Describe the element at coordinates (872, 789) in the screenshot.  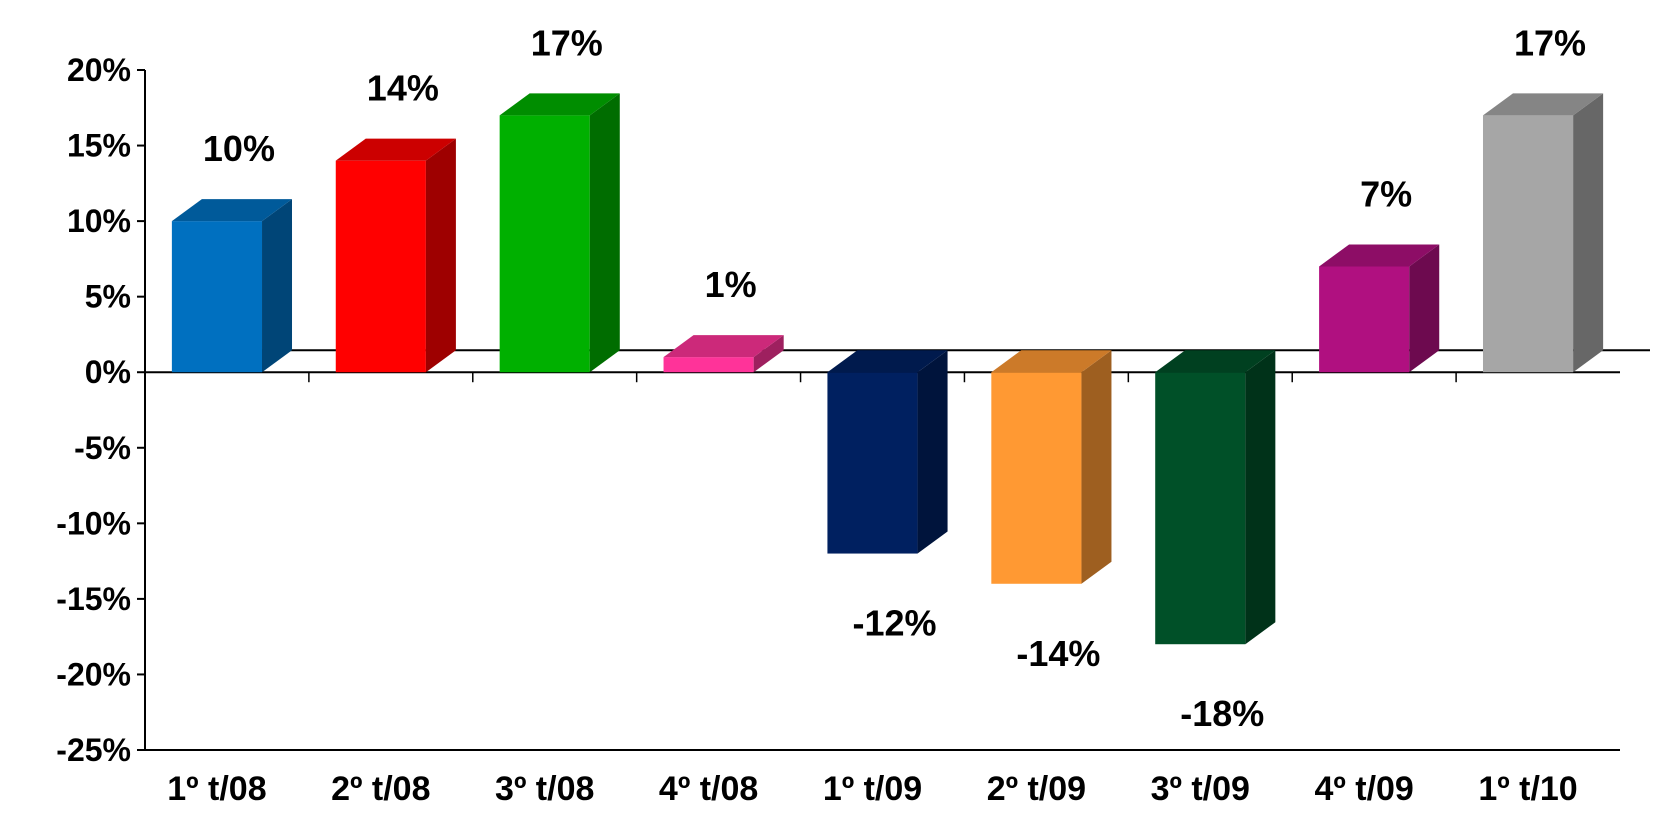
I see `category-label: 1º t/09` at that location.